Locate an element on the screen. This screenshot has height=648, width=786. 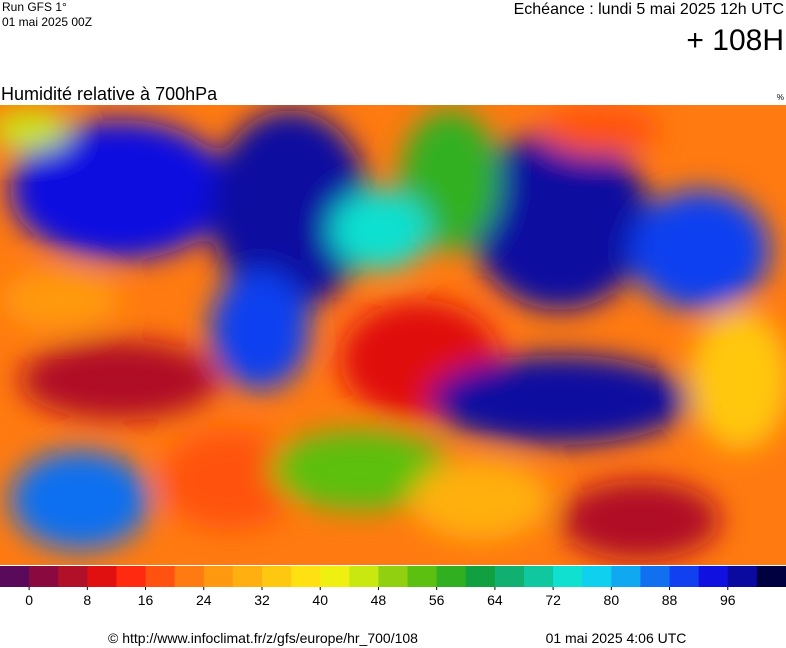
colorbar-tick-label: 0 is located at coordinates (29, 600).